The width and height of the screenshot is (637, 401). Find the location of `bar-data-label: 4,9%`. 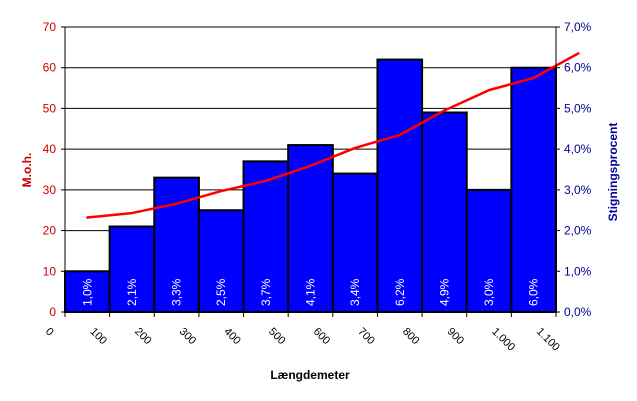

bar-data-label: 4,9% is located at coordinates (444, 292).